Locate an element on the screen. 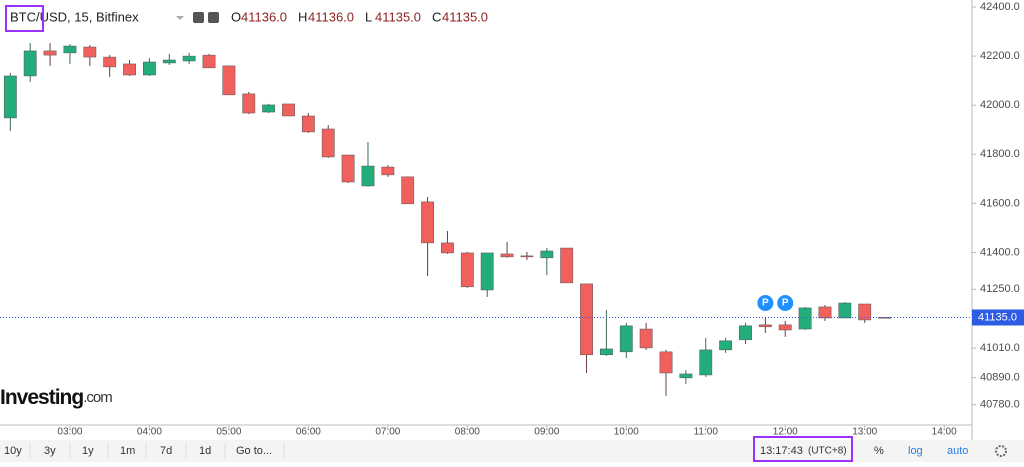  range-button: 1m is located at coordinates (127, 451).